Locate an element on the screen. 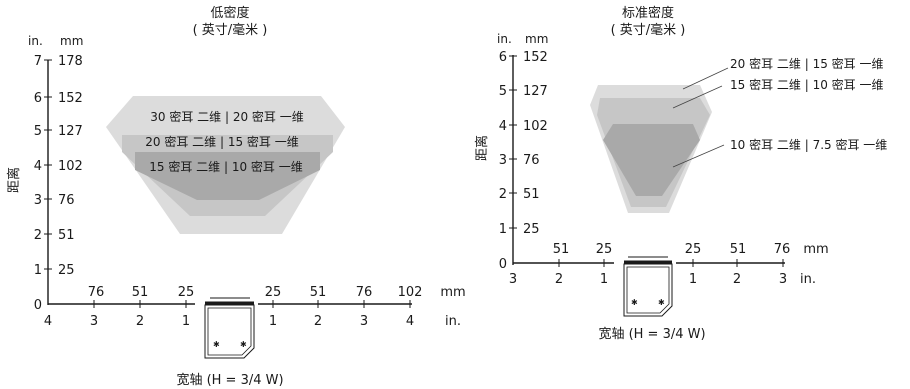  right-y-unit-in: in. is located at coordinates (504, 39).